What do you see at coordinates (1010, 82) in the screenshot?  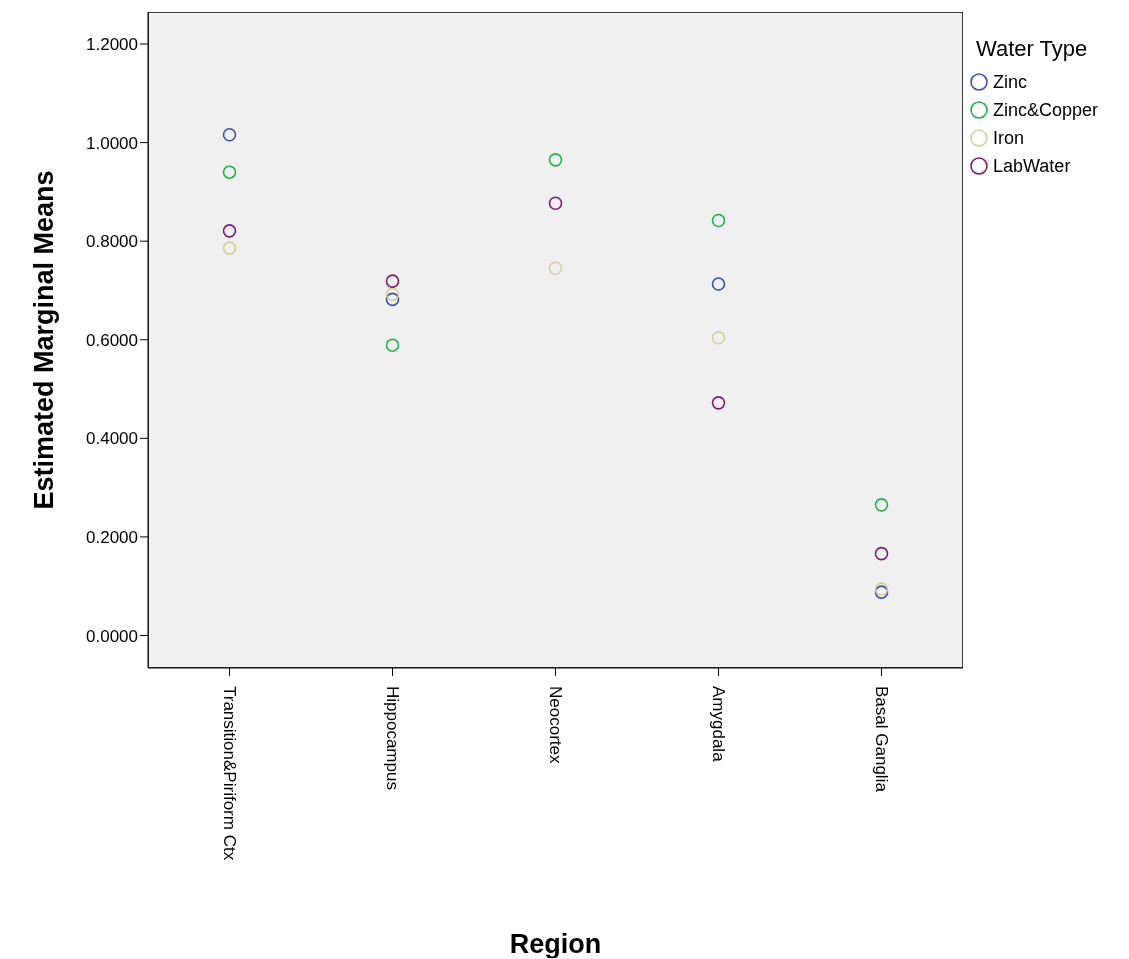 I see `legend-label: Zinc` at bounding box center [1010, 82].